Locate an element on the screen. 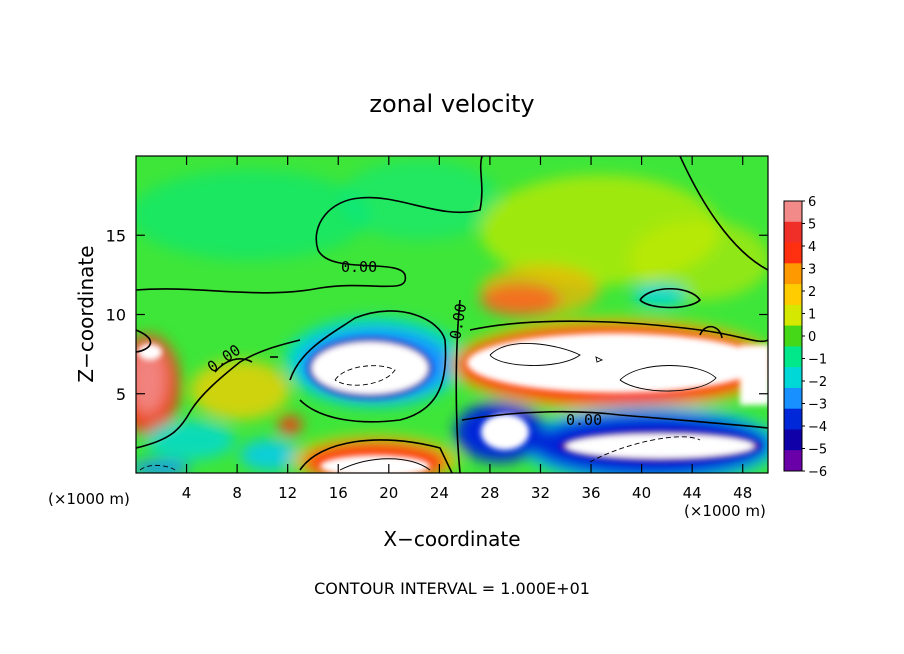 This screenshot has height=654, width=904. colorbar-label: 6 is located at coordinates (812, 202).